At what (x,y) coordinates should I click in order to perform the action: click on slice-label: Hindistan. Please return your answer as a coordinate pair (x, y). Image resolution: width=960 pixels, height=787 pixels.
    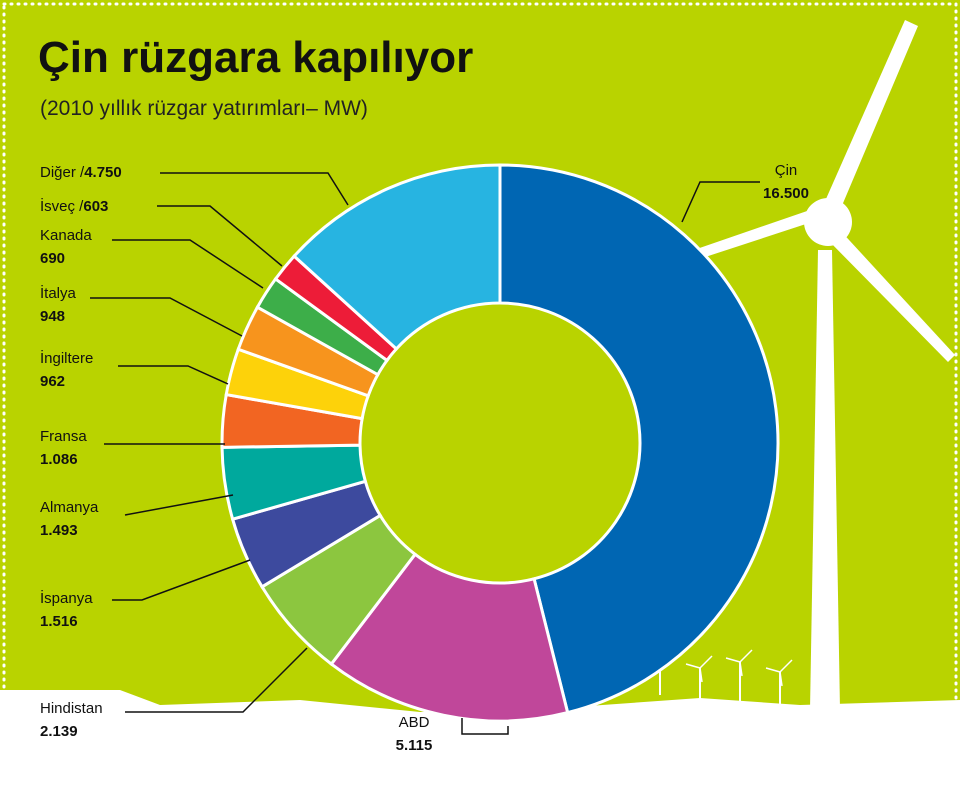
    Looking at the image, I should click on (71, 708).